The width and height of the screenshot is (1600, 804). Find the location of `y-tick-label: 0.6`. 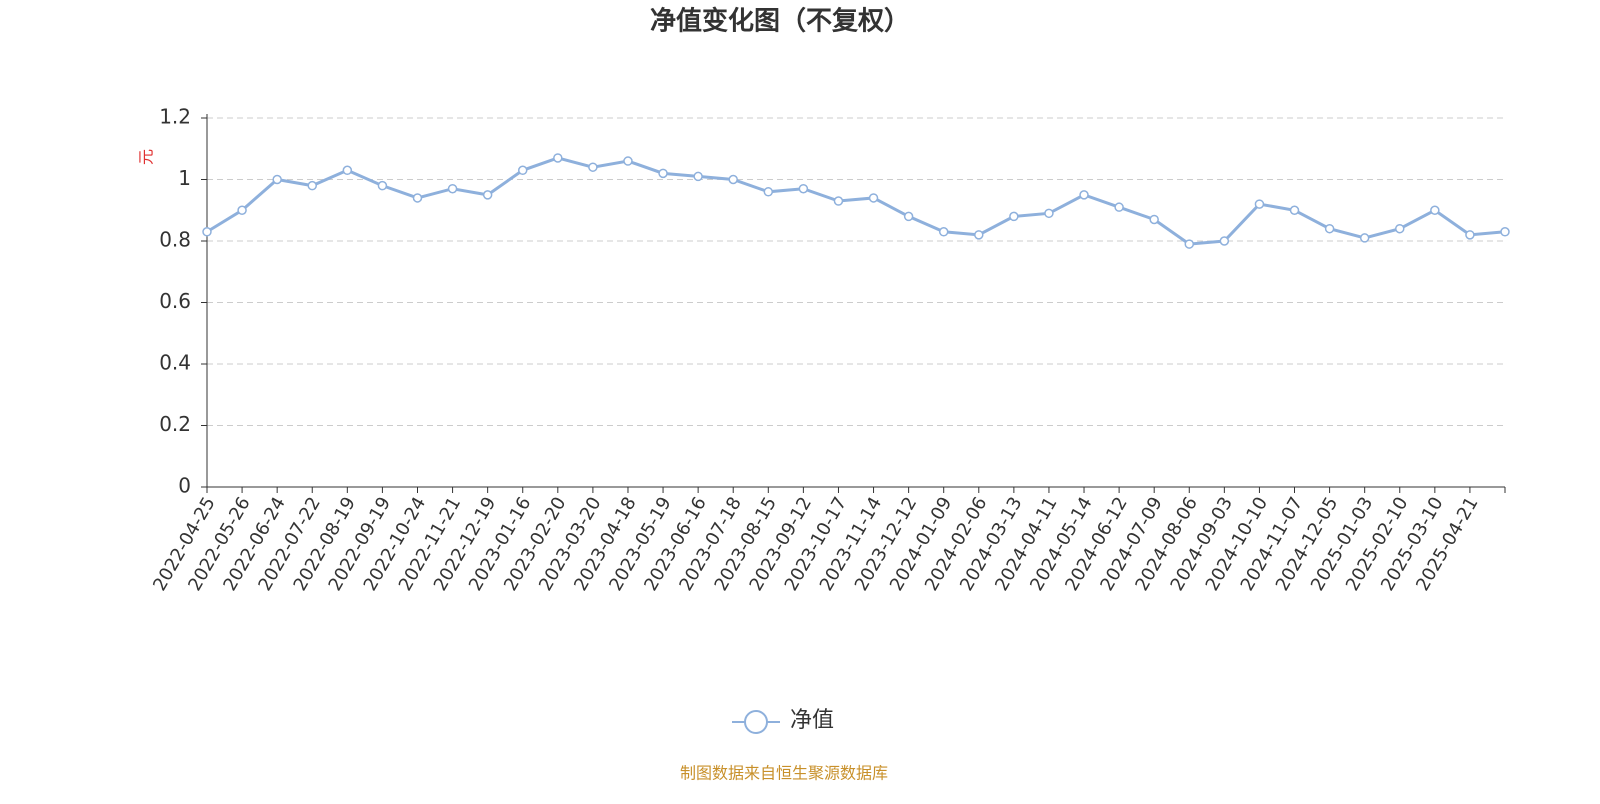

y-tick-label: 0.6 is located at coordinates (175, 301).